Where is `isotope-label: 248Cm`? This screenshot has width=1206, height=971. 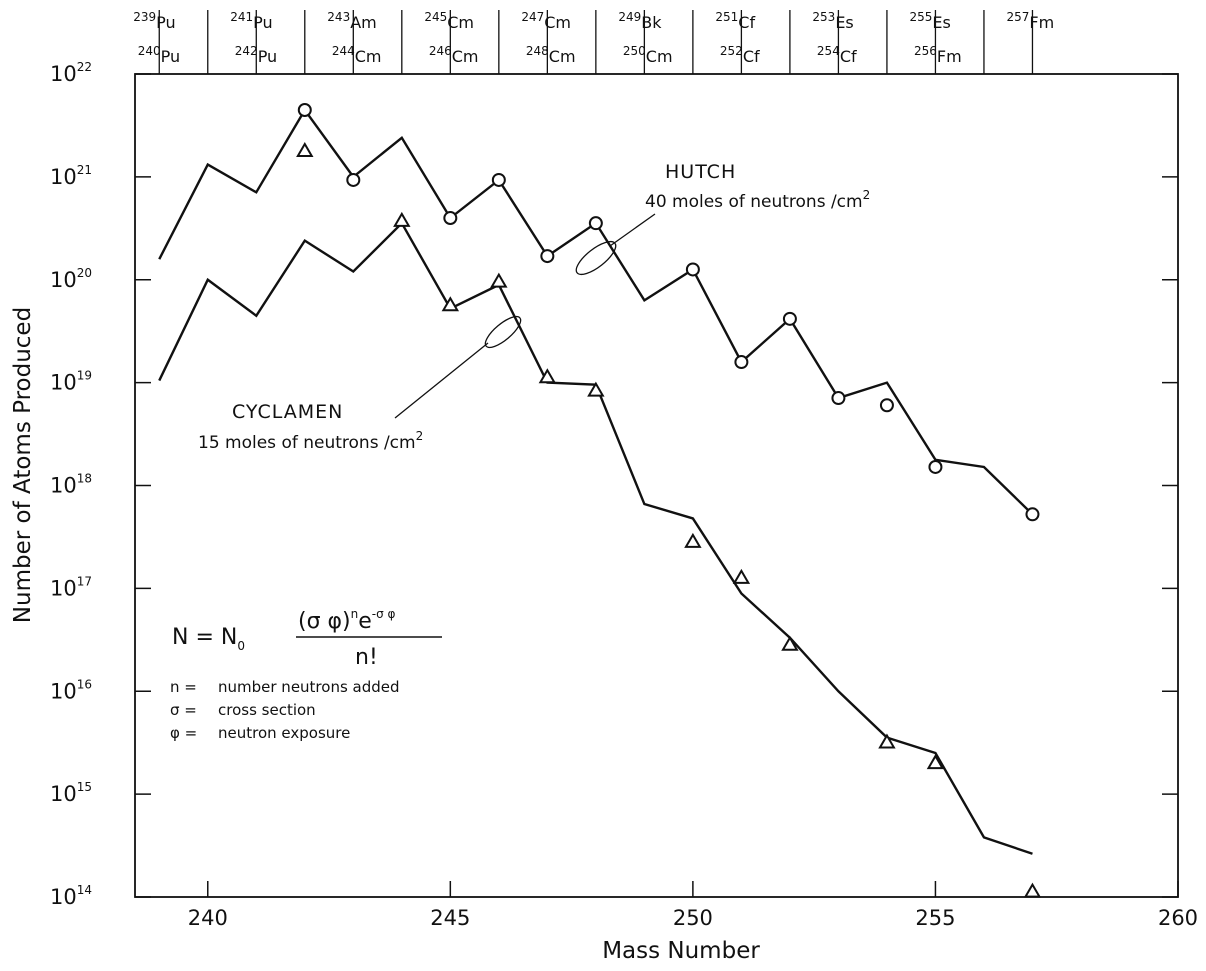 isotope-label: 248Cm is located at coordinates (551, 55).